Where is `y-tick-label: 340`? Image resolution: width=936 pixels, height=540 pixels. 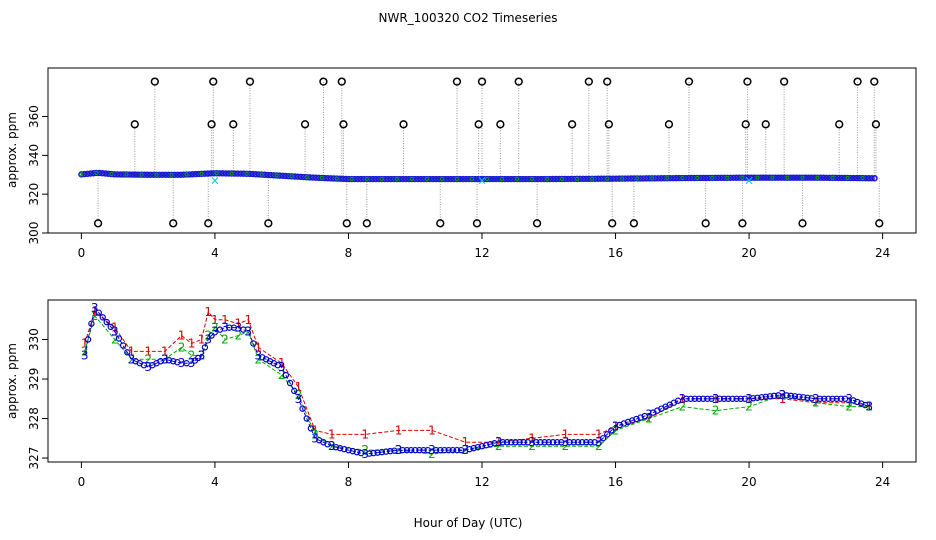
y-tick-label: 340 is located at coordinates (34, 155).